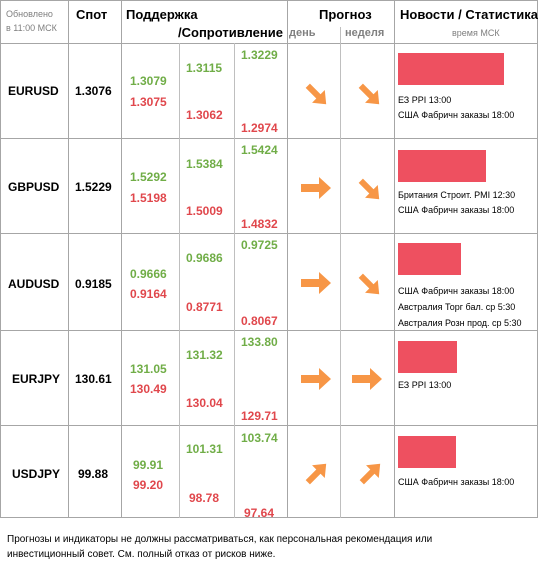  Describe the element at coordinates (204, 68) in the screenshot. I see `support-green-2: 1.3115` at that location.